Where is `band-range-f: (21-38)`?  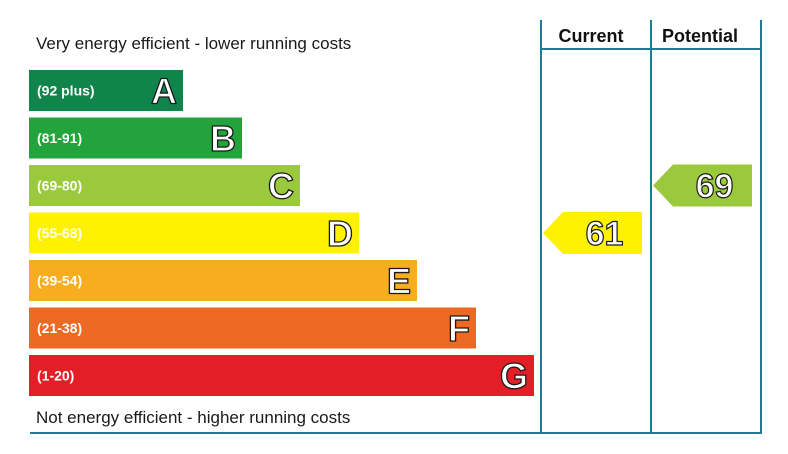 band-range-f: (21-38) is located at coordinates (59, 328).